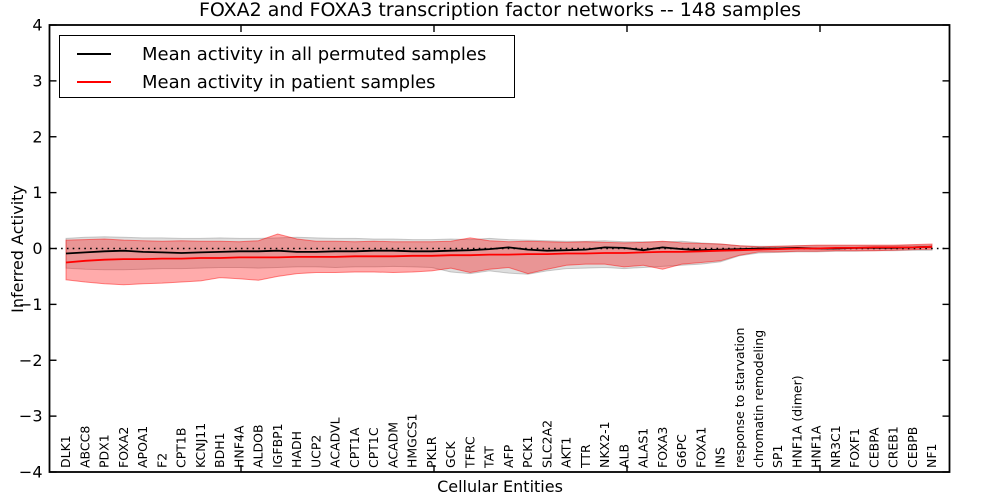 The width and height of the screenshot is (1000, 500). Describe the element at coordinates (412, 441) in the screenshot. I see `x-category-label: HMGCS1` at that location.